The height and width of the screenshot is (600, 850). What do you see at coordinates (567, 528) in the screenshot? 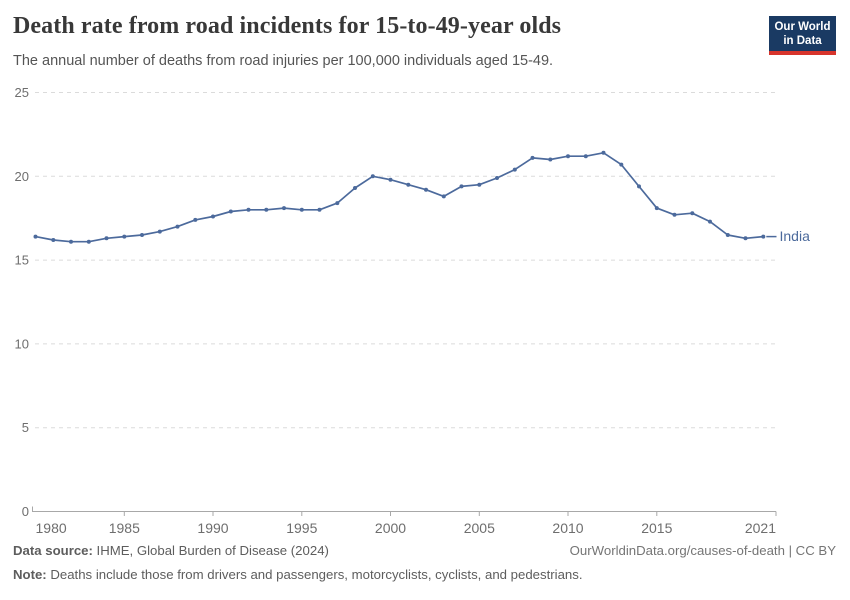
I see `x-axis-tick-label: 2010` at bounding box center [567, 528].